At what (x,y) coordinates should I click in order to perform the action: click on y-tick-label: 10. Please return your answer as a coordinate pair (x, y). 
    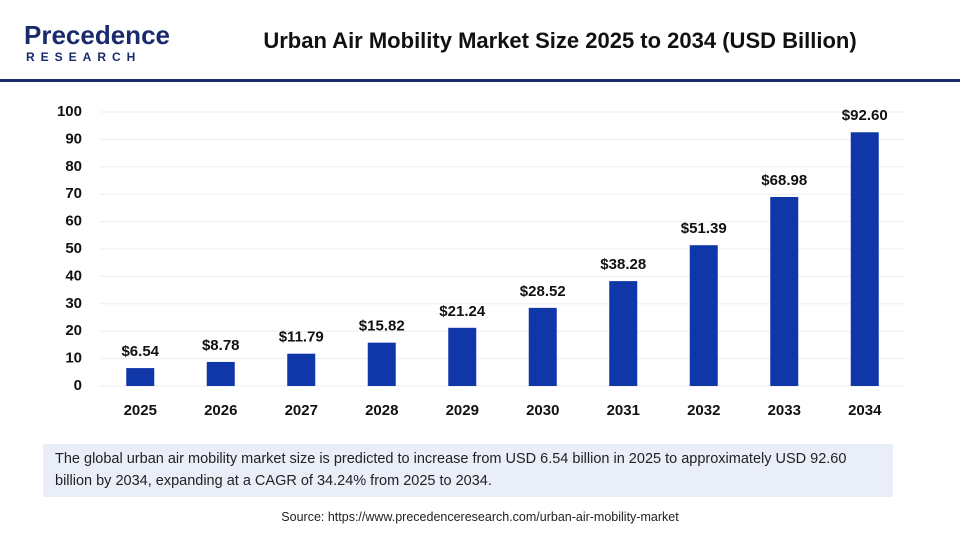
    Looking at the image, I should click on (73, 358).